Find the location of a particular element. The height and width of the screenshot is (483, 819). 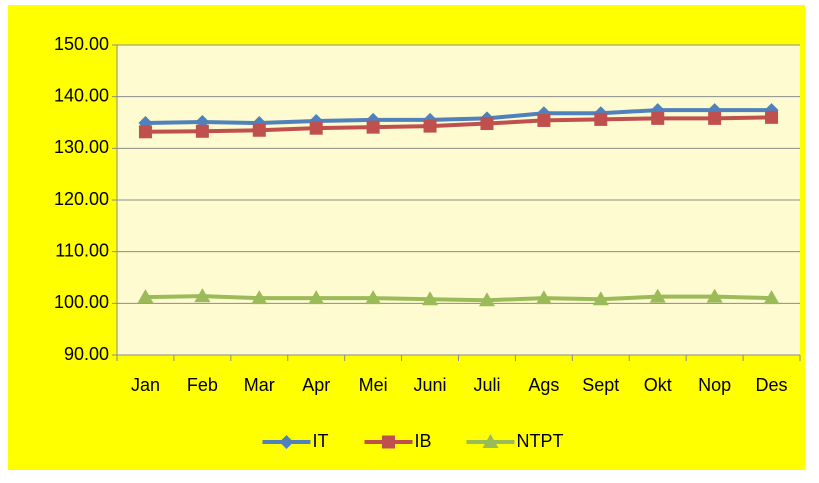

y-tick-label: 150.00 is located at coordinates (81, 44).